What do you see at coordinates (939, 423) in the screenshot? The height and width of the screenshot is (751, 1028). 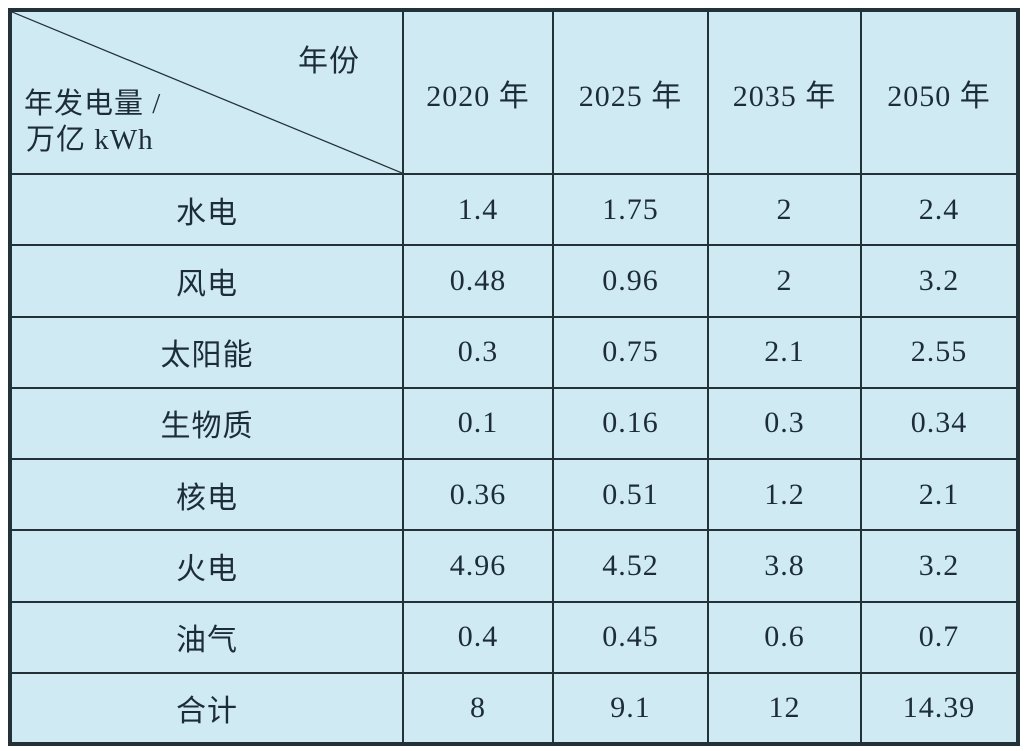 I see `table-cell: 0.34` at bounding box center [939, 423].